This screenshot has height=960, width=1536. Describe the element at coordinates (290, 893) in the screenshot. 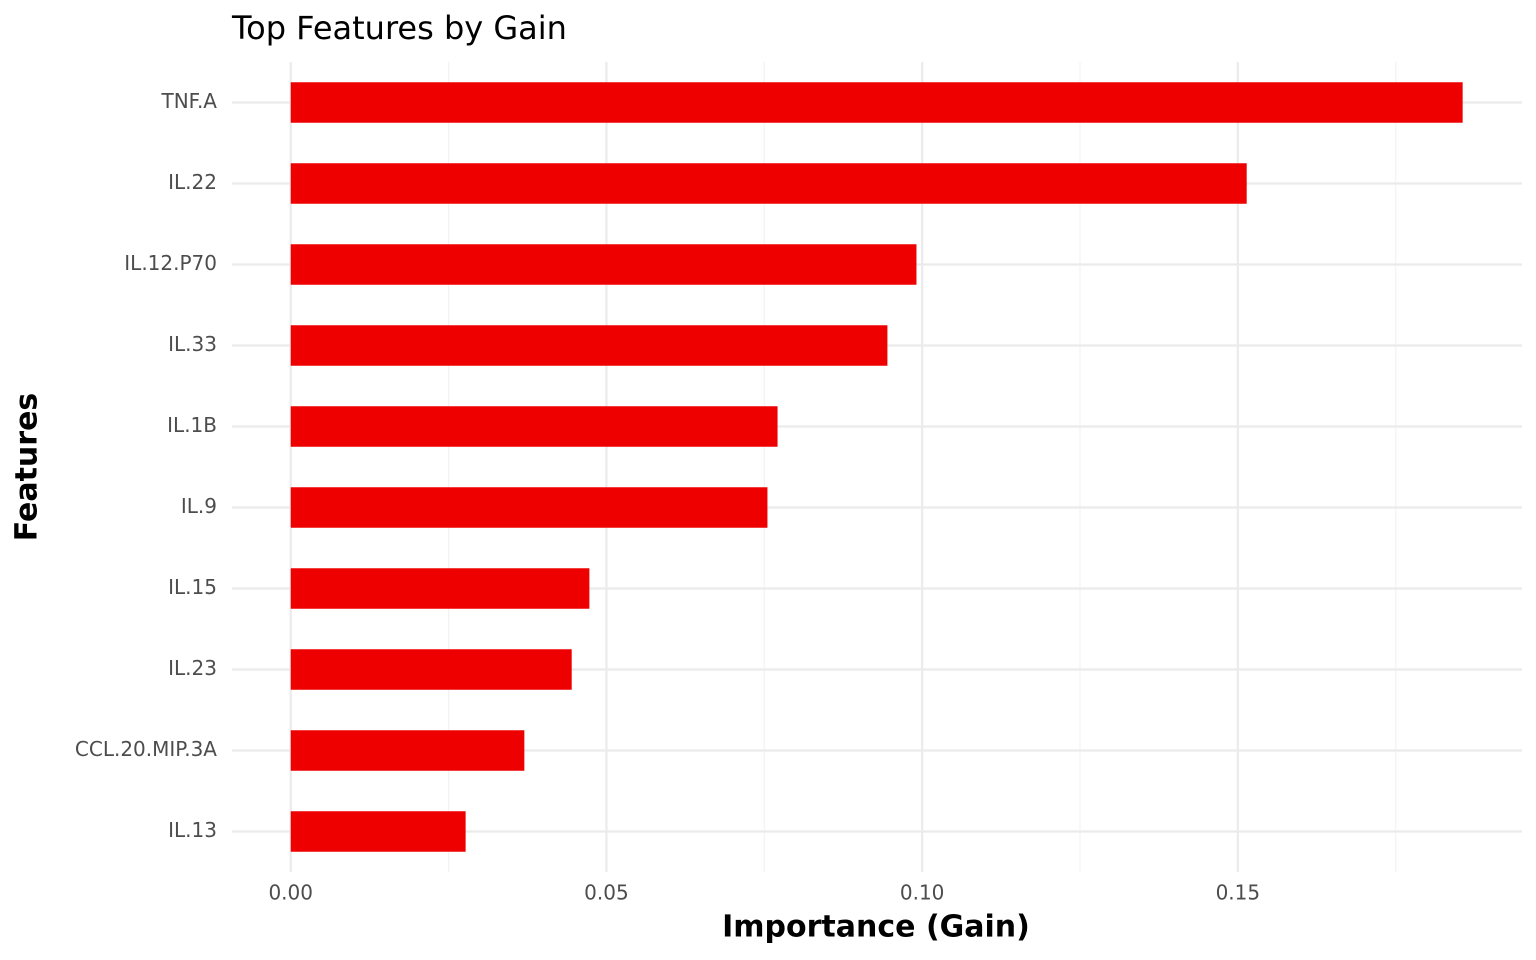

I see `x-tick-label: 0.00` at that location.